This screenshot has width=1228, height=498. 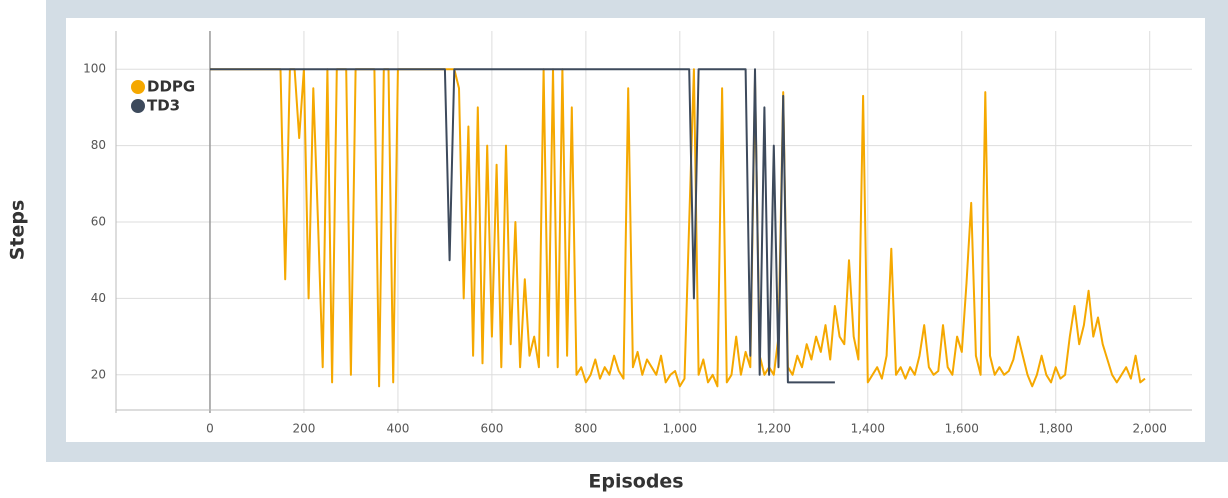 What do you see at coordinates (635, 482) in the screenshot?
I see `x-axis-title: Episodes` at bounding box center [635, 482].